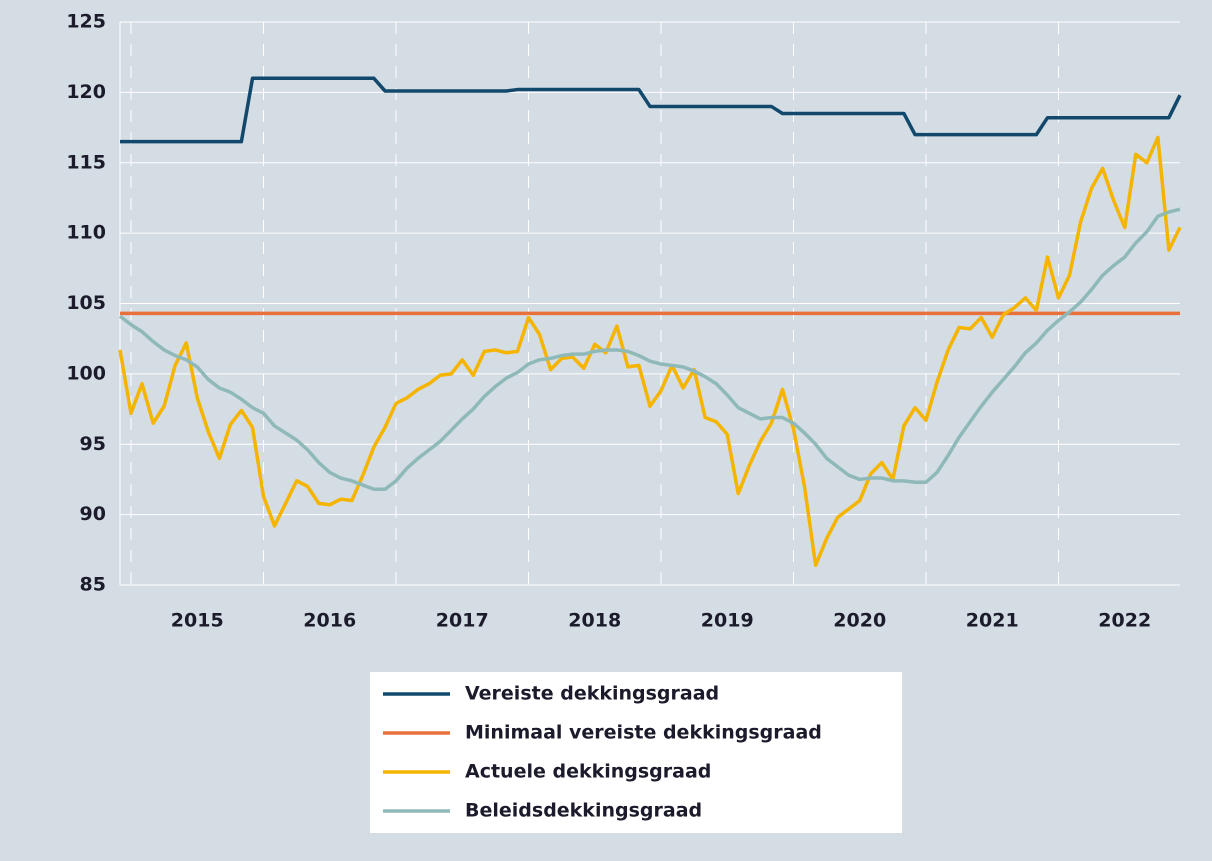 The height and width of the screenshot is (861, 1212). What do you see at coordinates (594, 621) in the screenshot?
I see `x-tick-label: 2018` at bounding box center [594, 621].